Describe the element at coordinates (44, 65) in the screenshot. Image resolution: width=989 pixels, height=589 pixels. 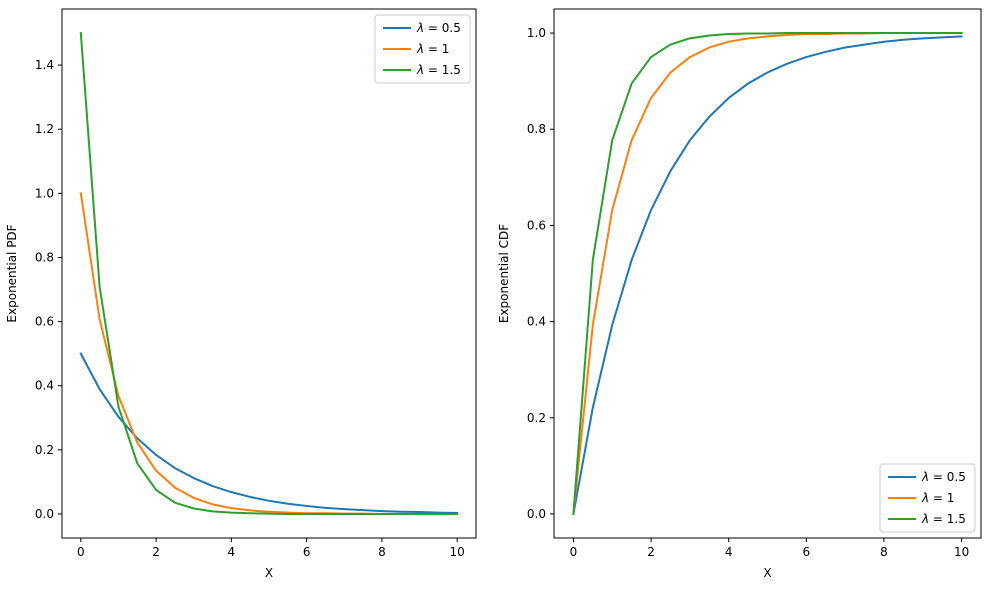
I see `y-tick-label: 1.4` at that location.